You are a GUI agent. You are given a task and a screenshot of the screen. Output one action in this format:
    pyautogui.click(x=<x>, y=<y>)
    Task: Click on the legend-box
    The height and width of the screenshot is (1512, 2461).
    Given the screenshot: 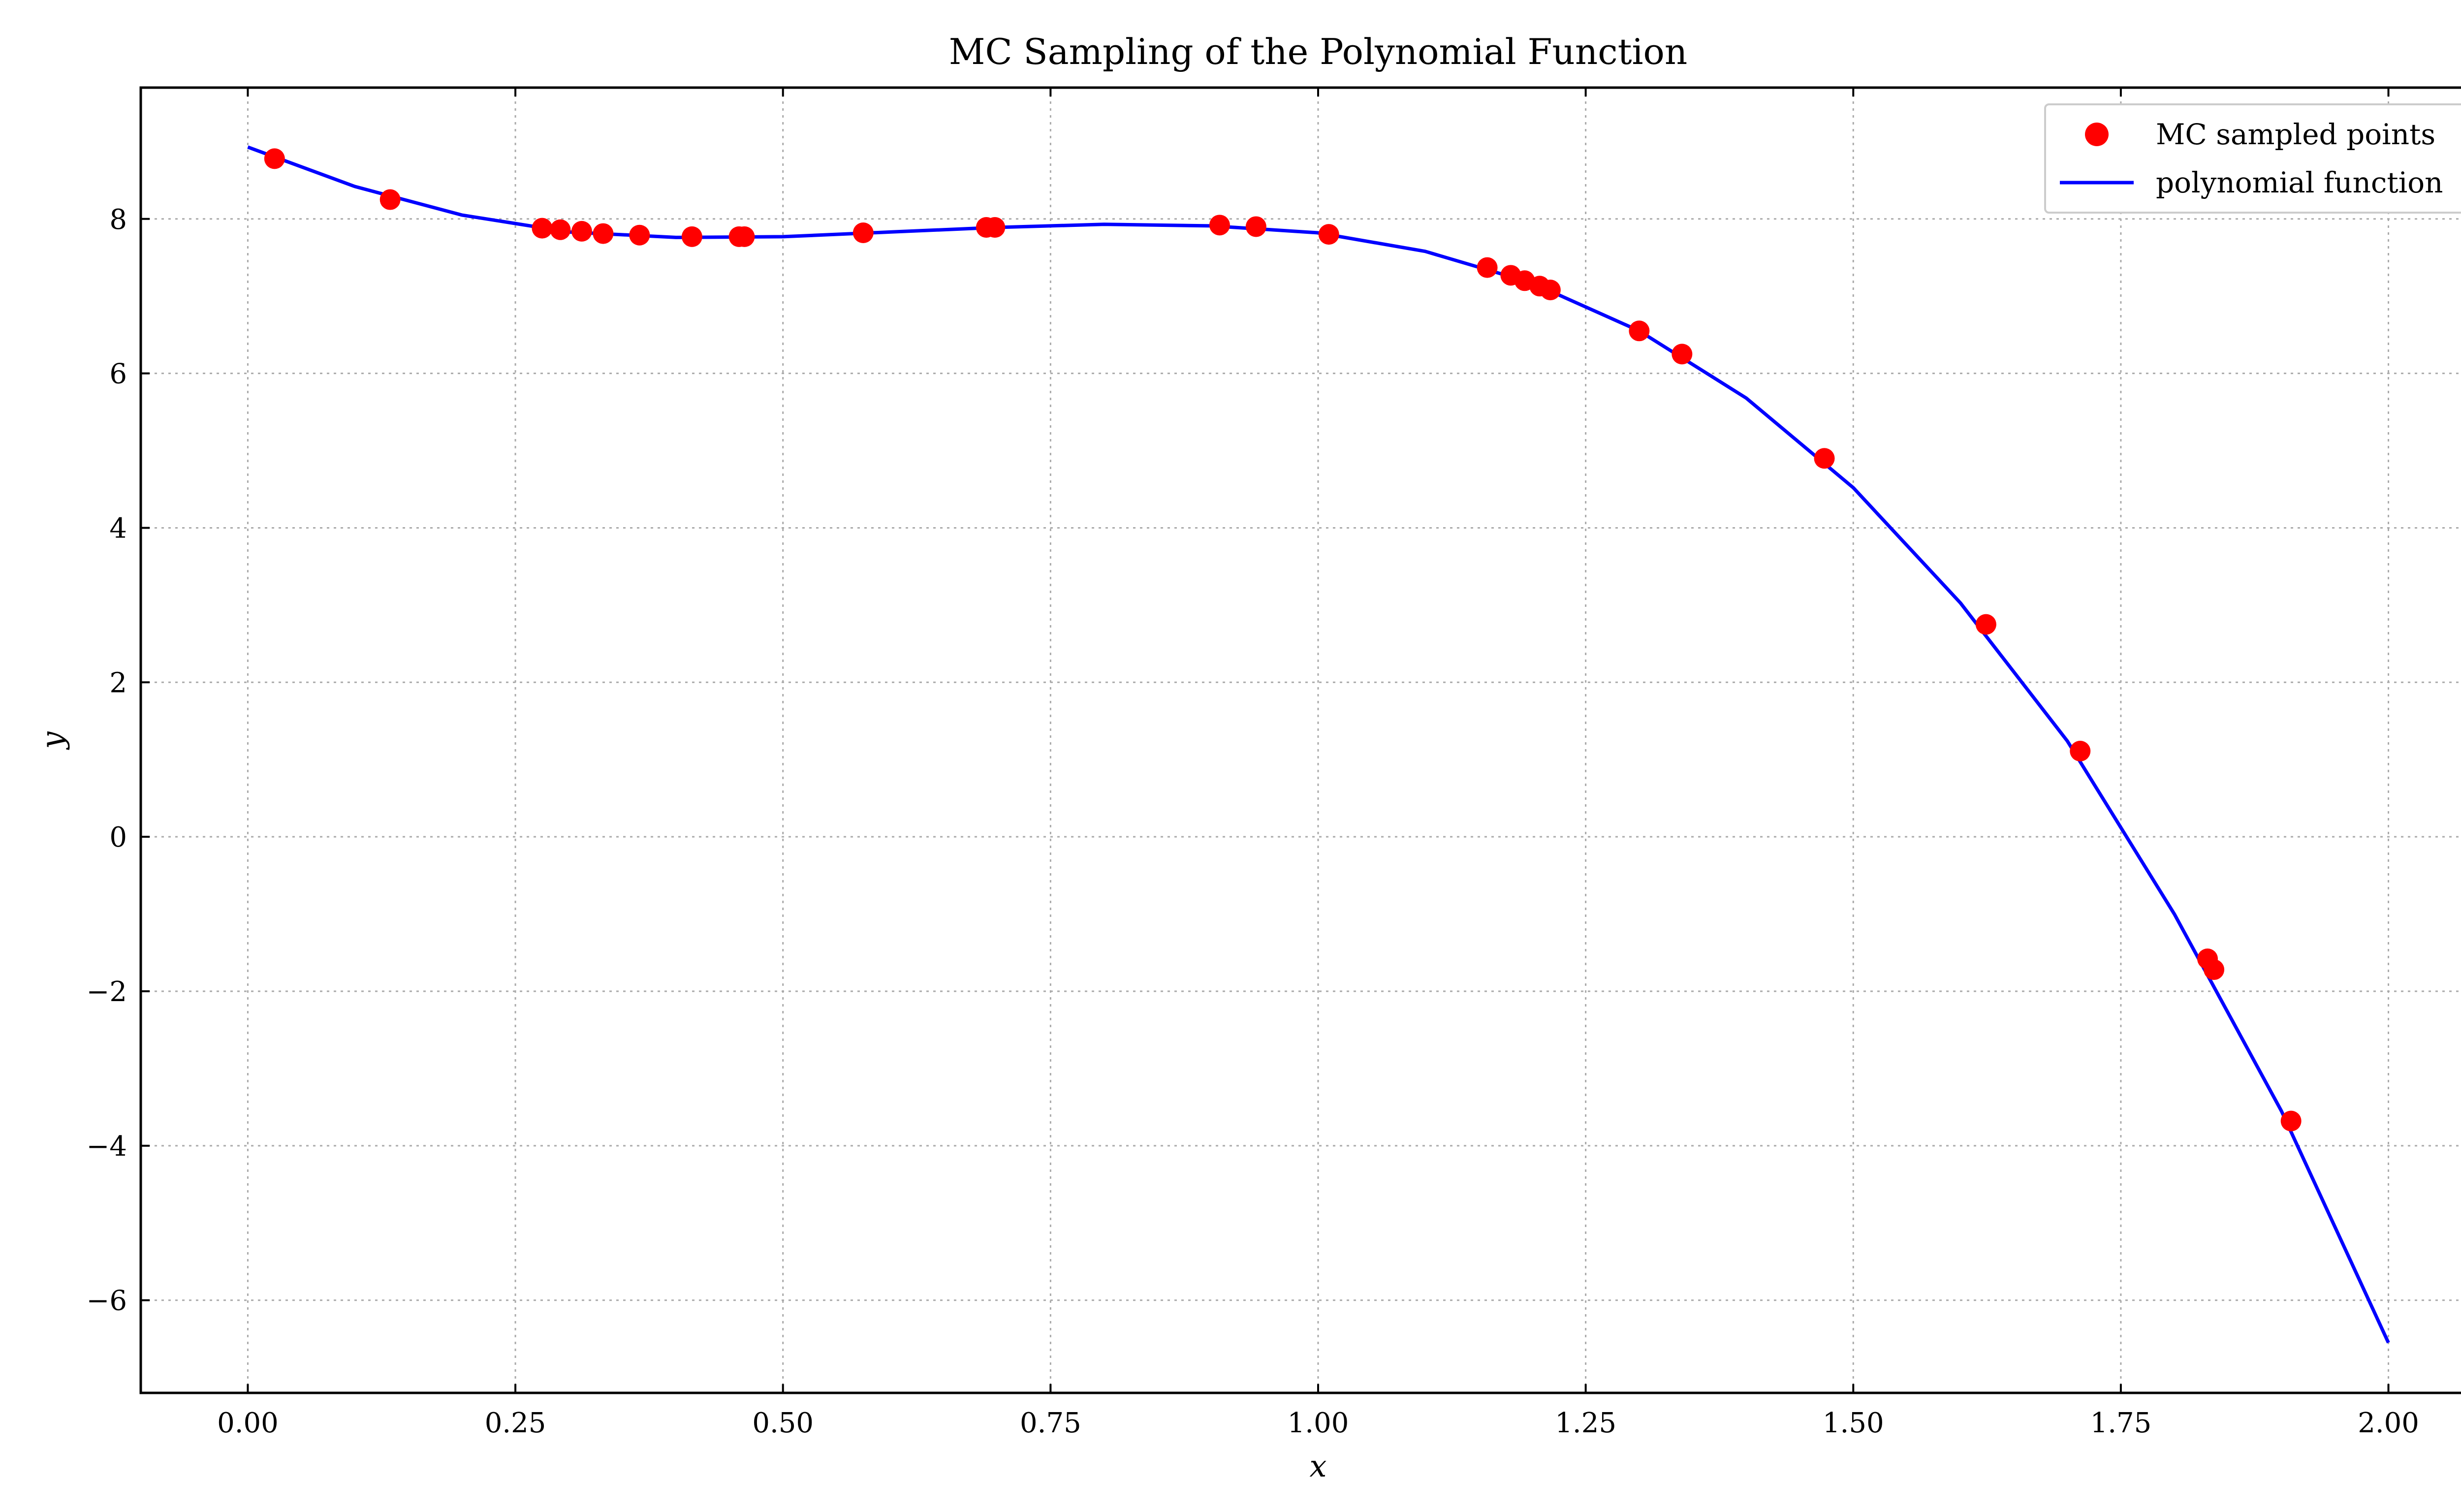 What is the action you would take?
    pyautogui.click(x=2253, y=158)
    